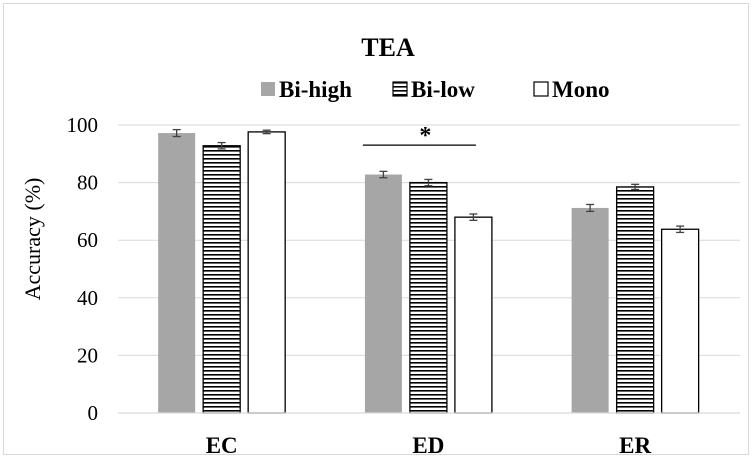  What do you see at coordinates (221, 145) in the screenshot?
I see `error-bar-bi-low-ec` at bounding box center [221, 145].